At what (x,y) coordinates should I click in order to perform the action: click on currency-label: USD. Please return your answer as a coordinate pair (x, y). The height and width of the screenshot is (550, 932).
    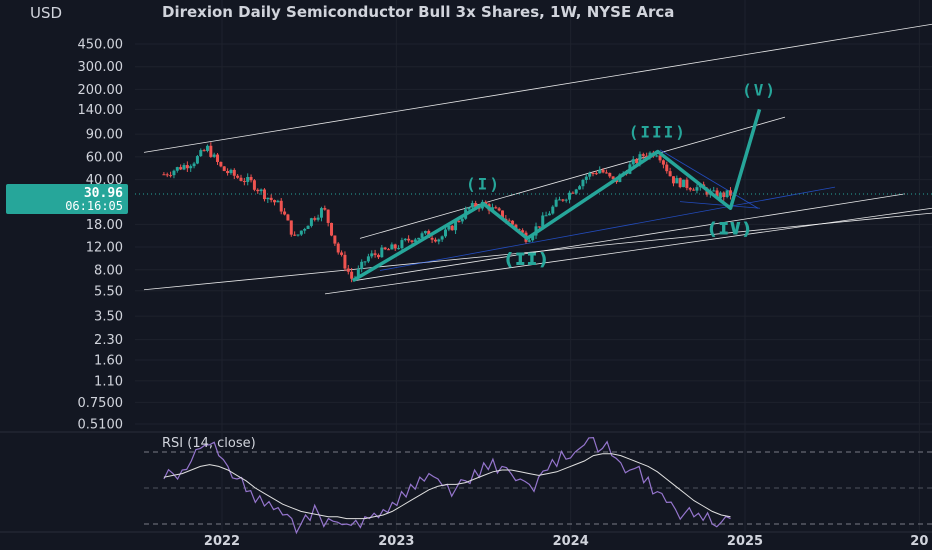
    Looking at the image, I should click on (46, 13).